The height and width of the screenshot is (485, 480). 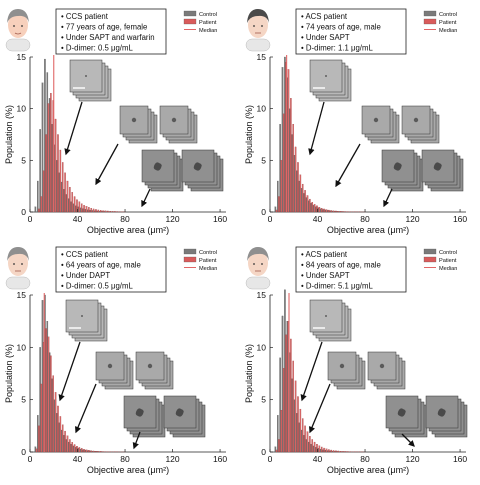 I want to click on patient-info-line: • D-dimer: 0.5 μg/mL, so click(x=97, y=286).